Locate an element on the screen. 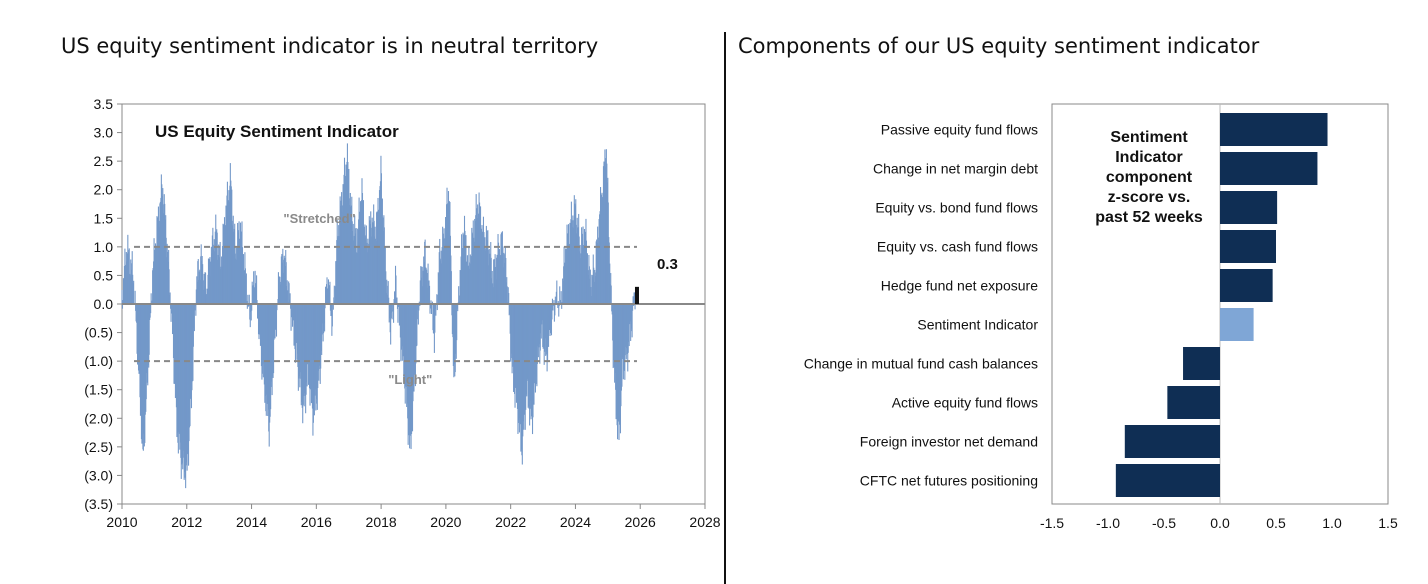 This screenshot has height=584, width=1428. component-category-label: Change in net margin debt is located at coordinates (955, 169).